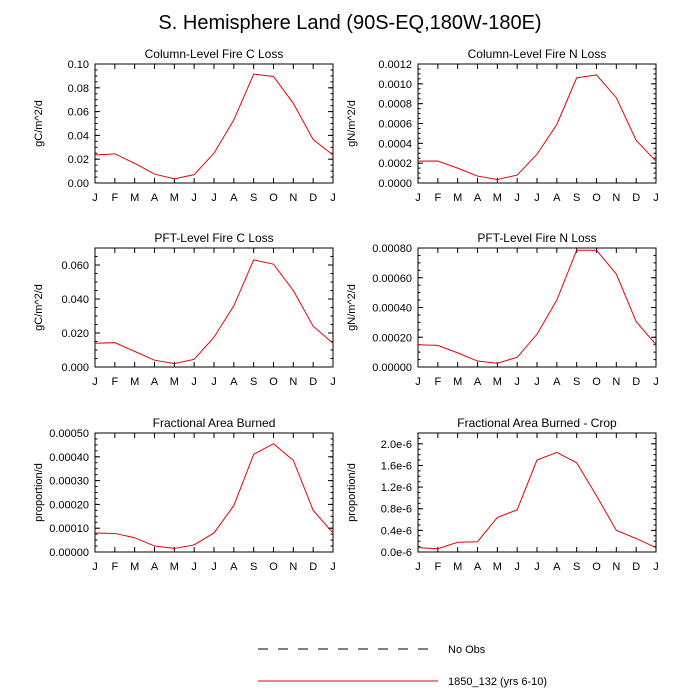  I want to click on y-tick-label: 0.10, so click(78, 65).